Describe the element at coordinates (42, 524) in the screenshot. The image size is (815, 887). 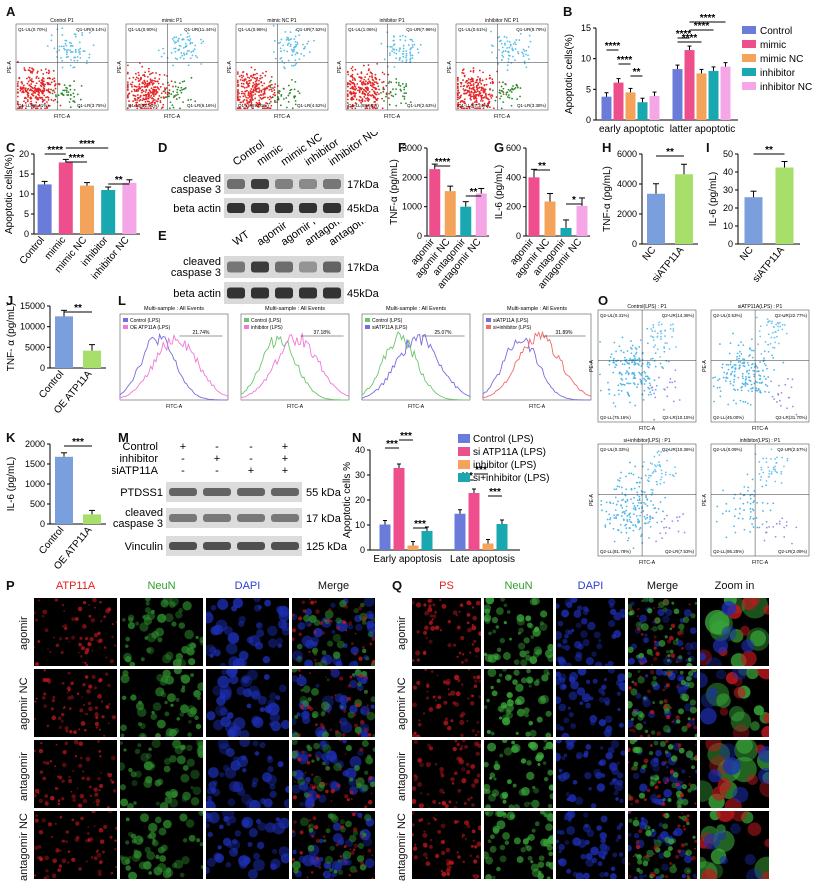
I see `y-tick-label: 0` at that location.